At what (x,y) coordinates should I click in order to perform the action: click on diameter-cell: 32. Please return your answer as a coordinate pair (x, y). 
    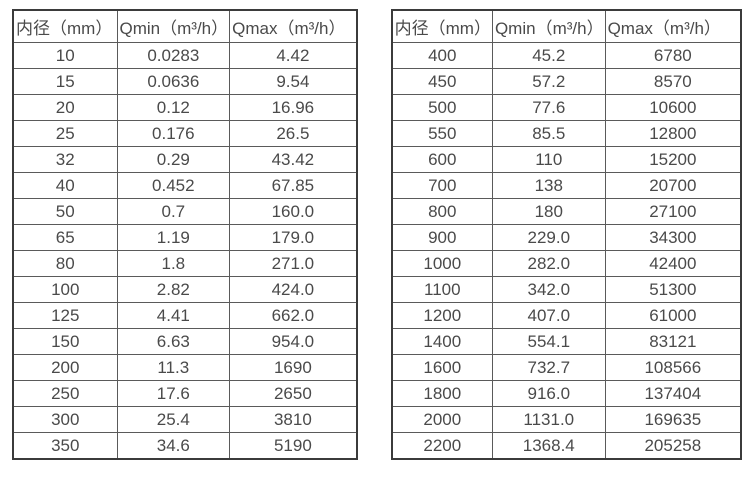
    Looking at the image, I should click on (65, 159).